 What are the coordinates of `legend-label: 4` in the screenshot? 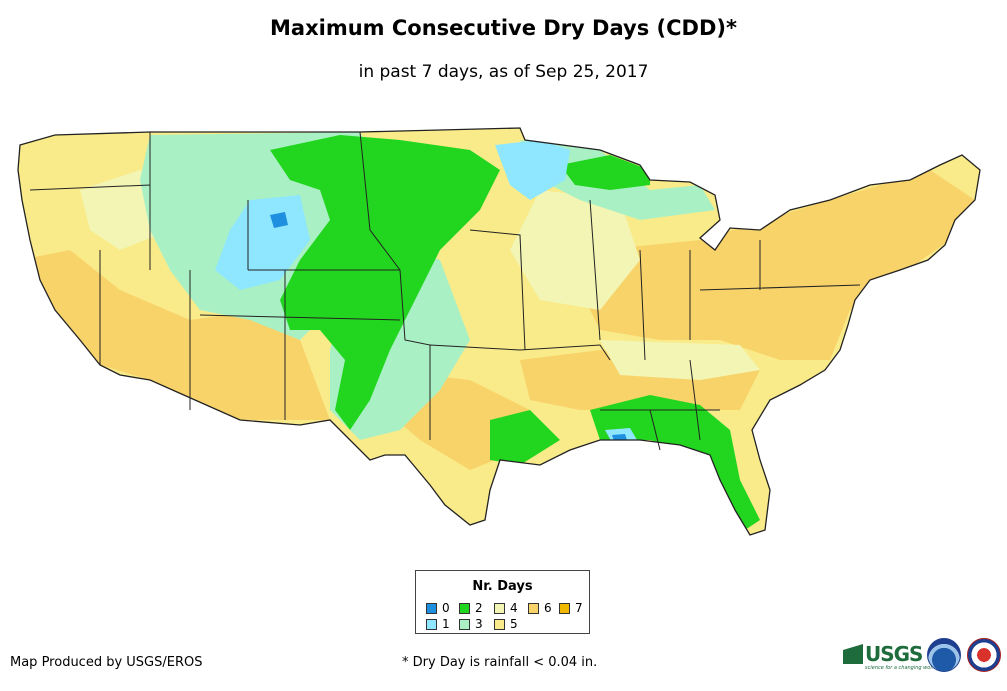 It's located at (514, 608).